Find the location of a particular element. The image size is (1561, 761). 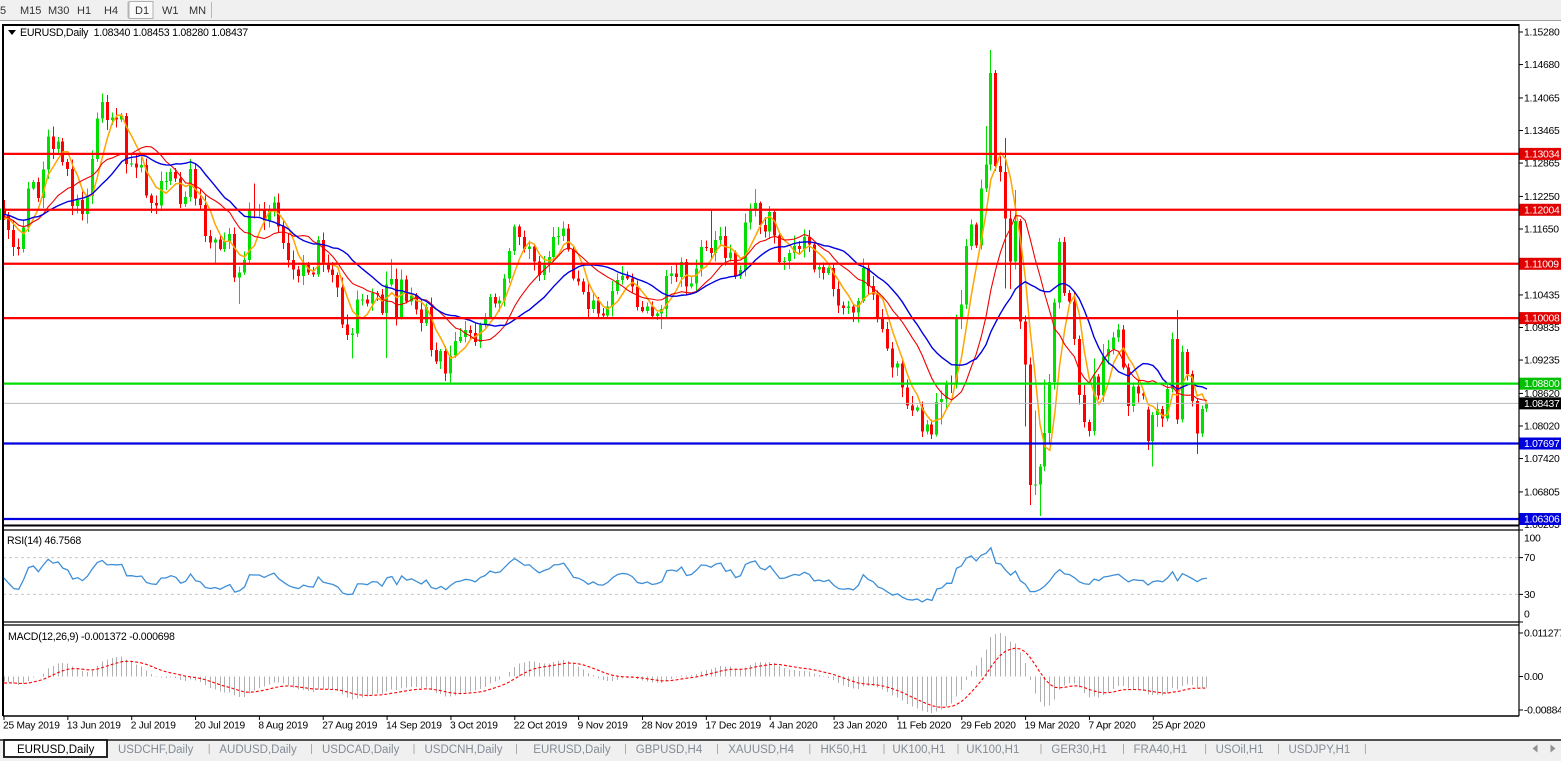

svg-text: 1.15280 is located at coordinates (1542, 33).